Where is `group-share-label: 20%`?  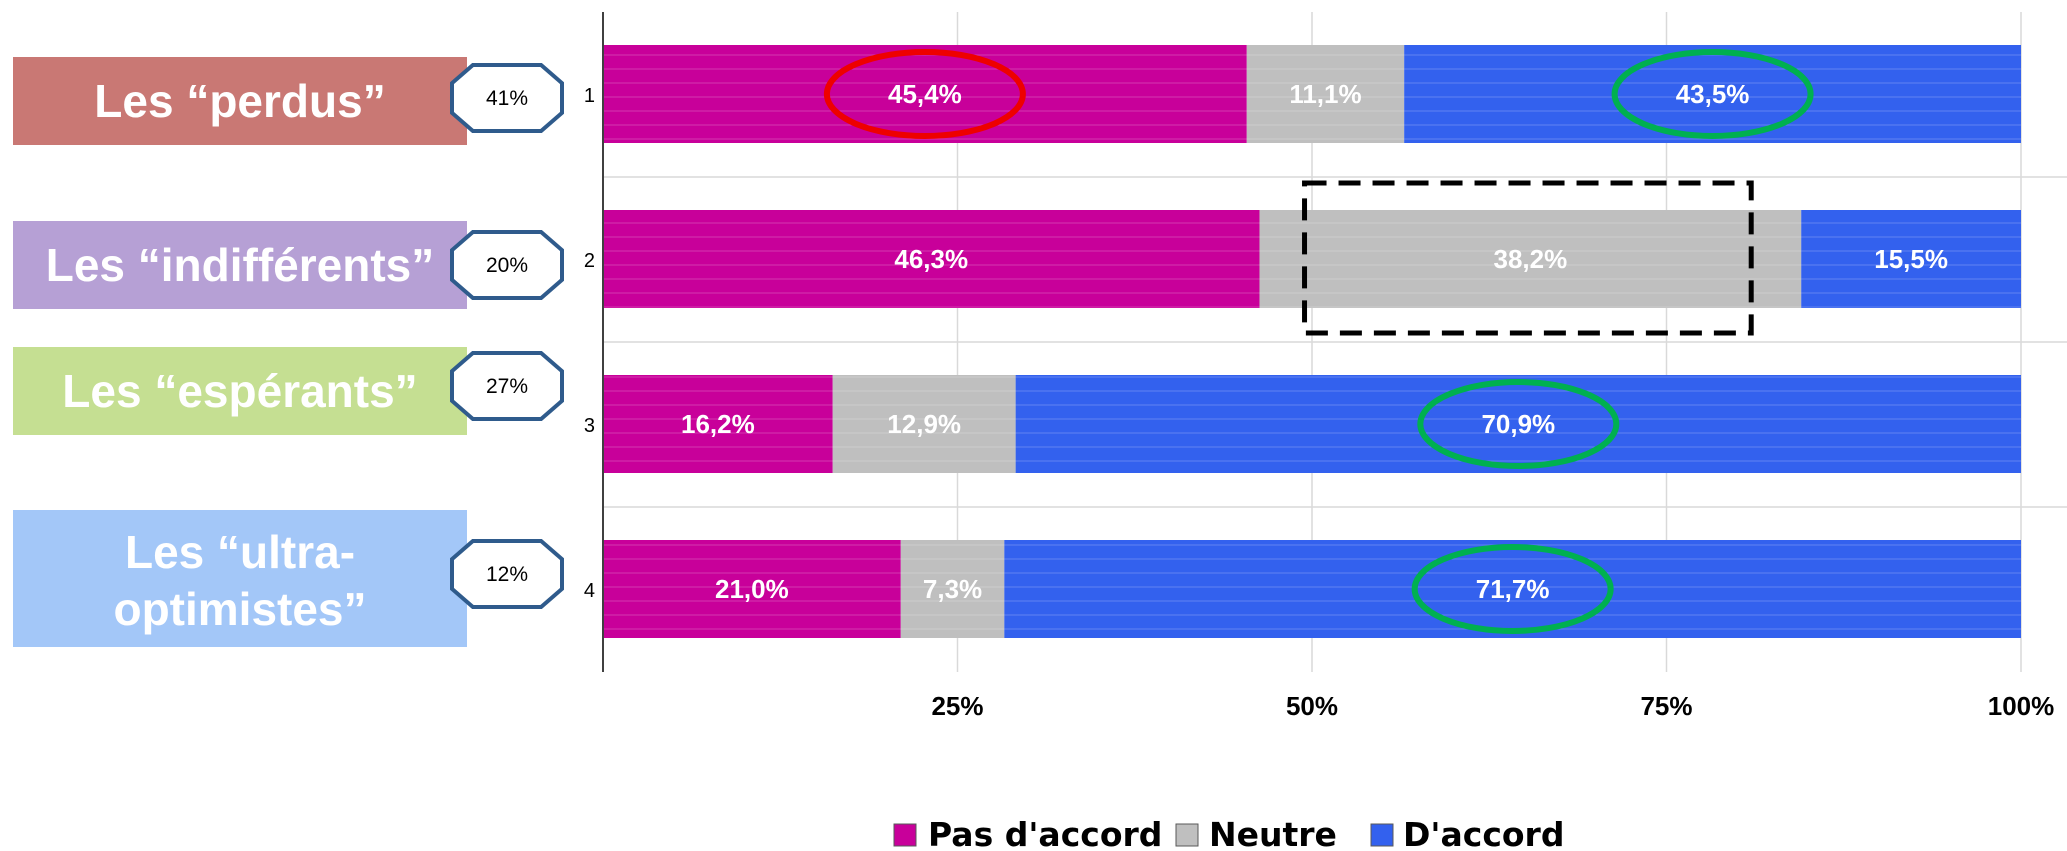 group-share-label: 20% is located at coordinates (507, 265).